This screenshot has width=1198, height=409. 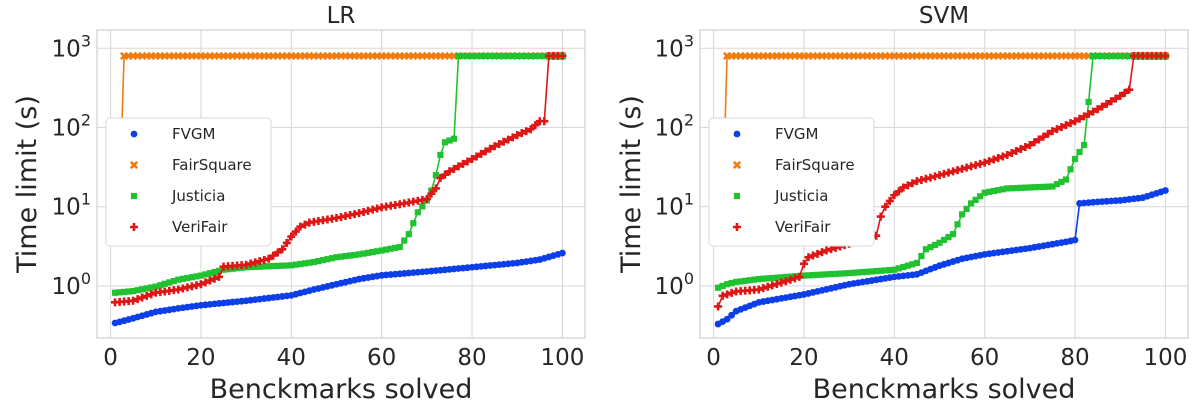 What do you see at coordinates (200, 227) in the screenshot?
I see `legend-label: VeriFair` at bounding box center [200, 227].